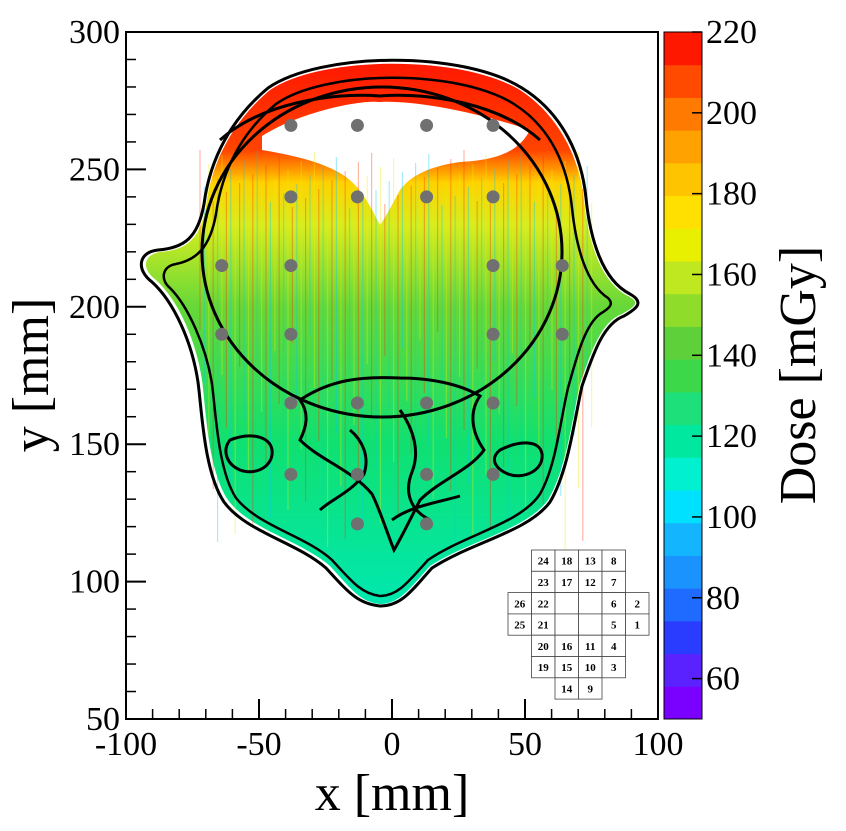 Image resolution: width=846 pixels, height=831 pixels. Describe the element at coordinates (591, 562) in the screenshot. I see `legend-cell-label: 13` at that location.